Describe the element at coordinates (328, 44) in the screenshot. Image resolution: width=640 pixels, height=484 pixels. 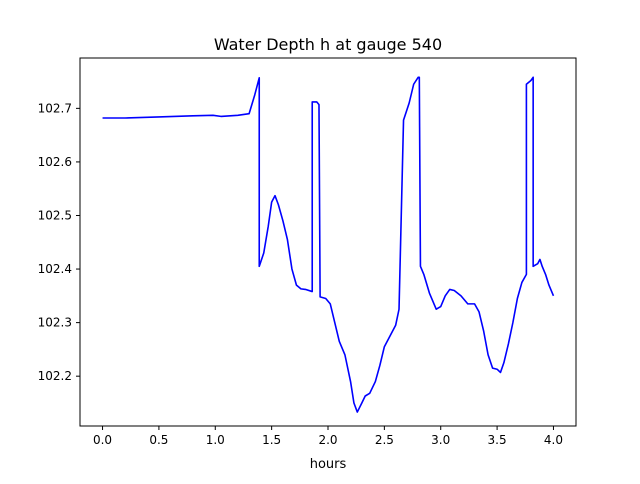
I see `chart-title: Water Depth h at gauge 540` at that location.